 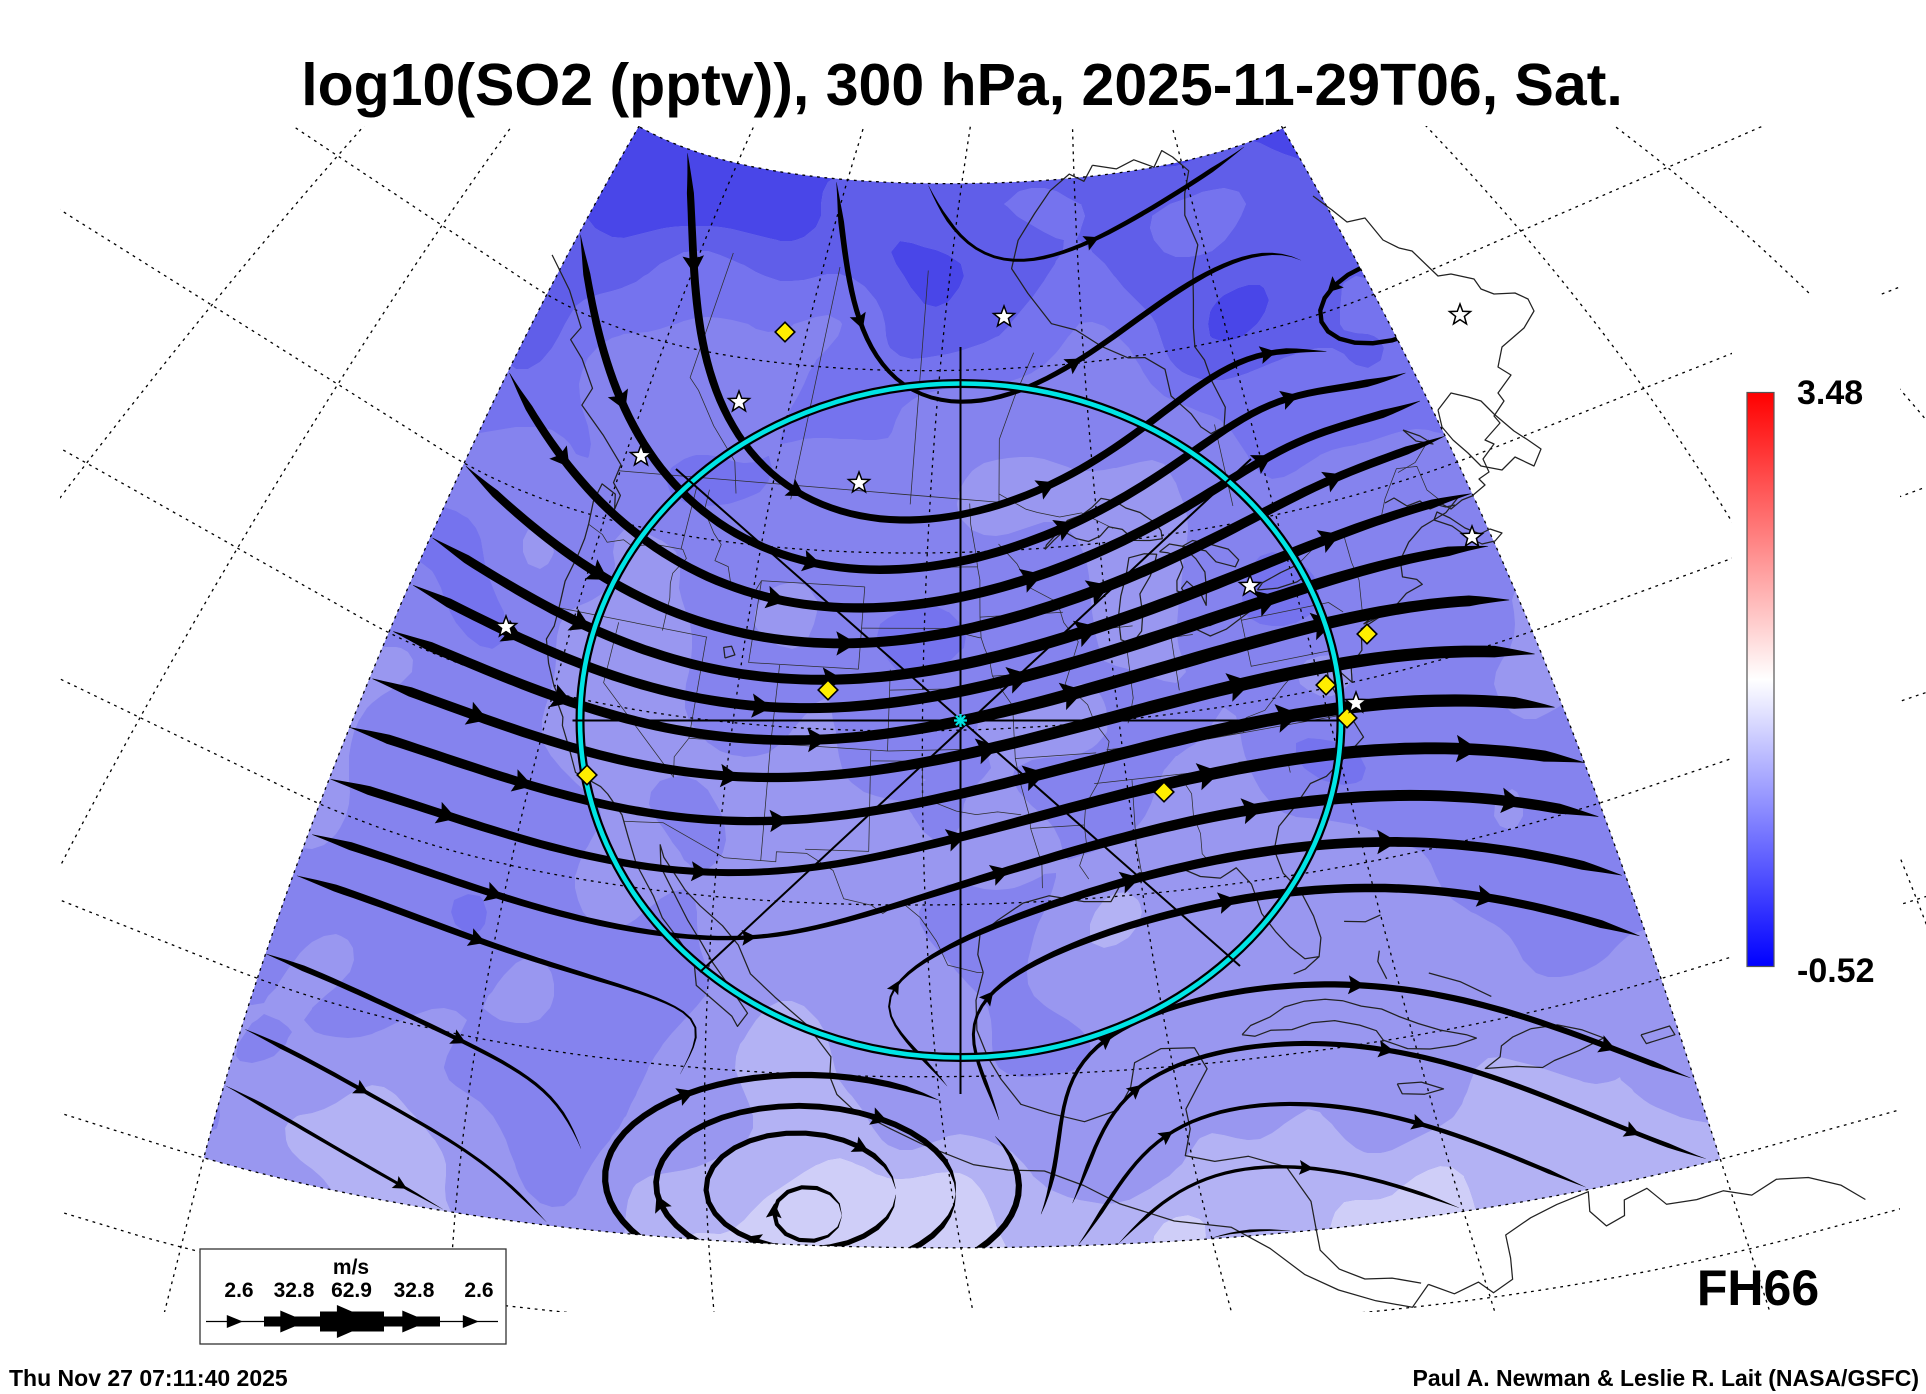 What do you see at coordinates (351, 1290) in the screenshot?
I see `svg-text: 62.9` at bounding box center [351, 1290].